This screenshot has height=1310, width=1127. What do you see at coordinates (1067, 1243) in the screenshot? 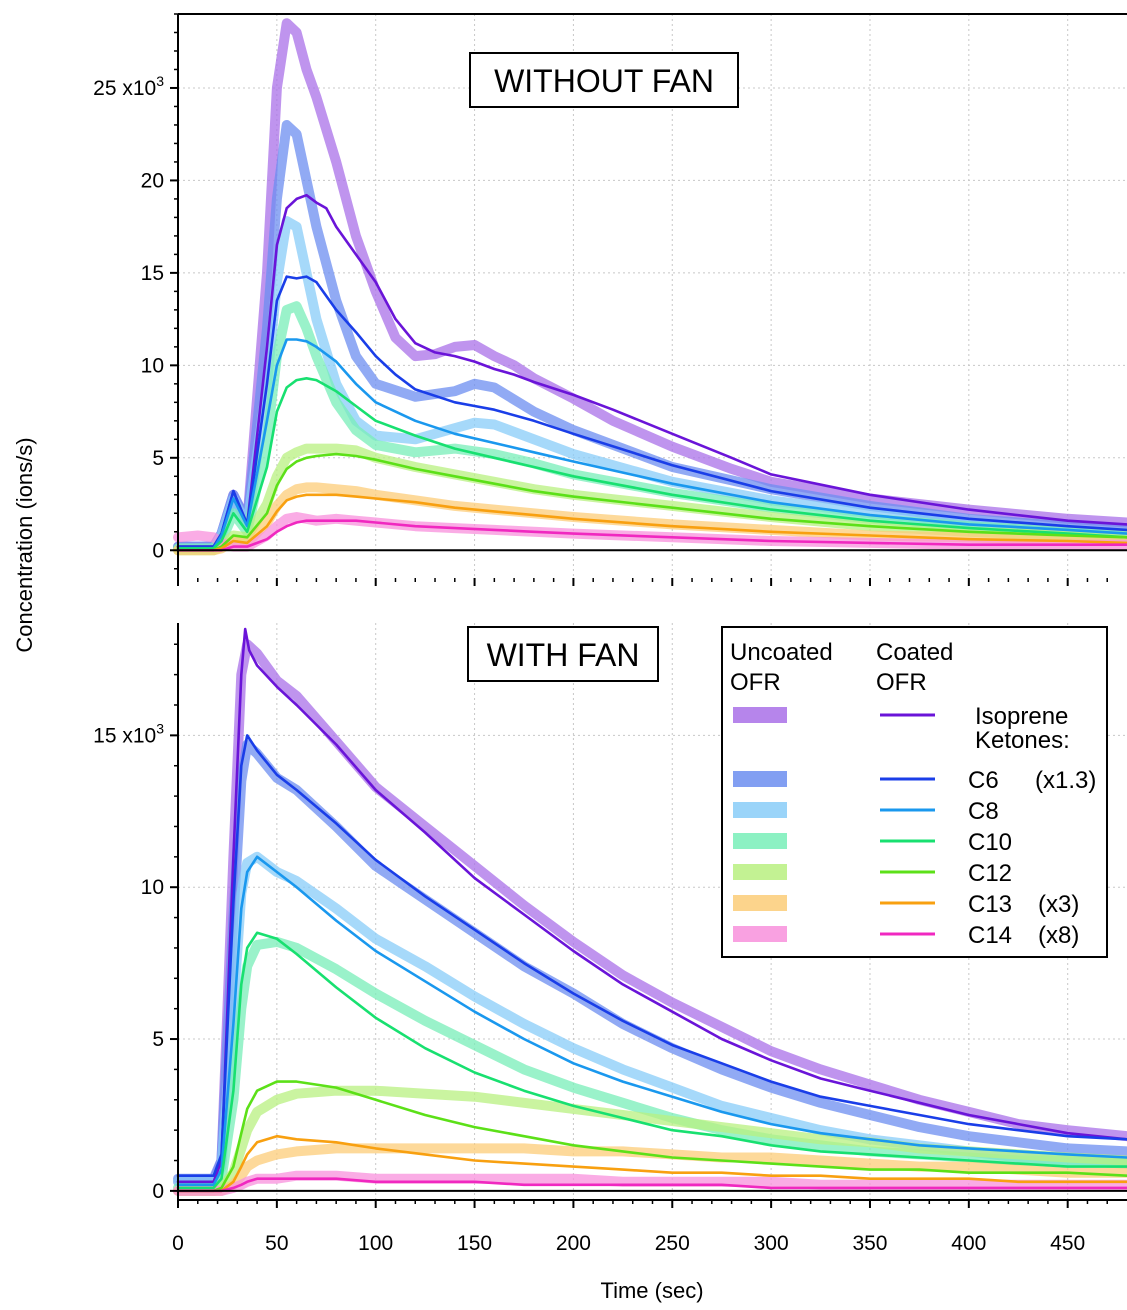
I see `x-tick-label: 450` at bounding box center [1067, 1243].